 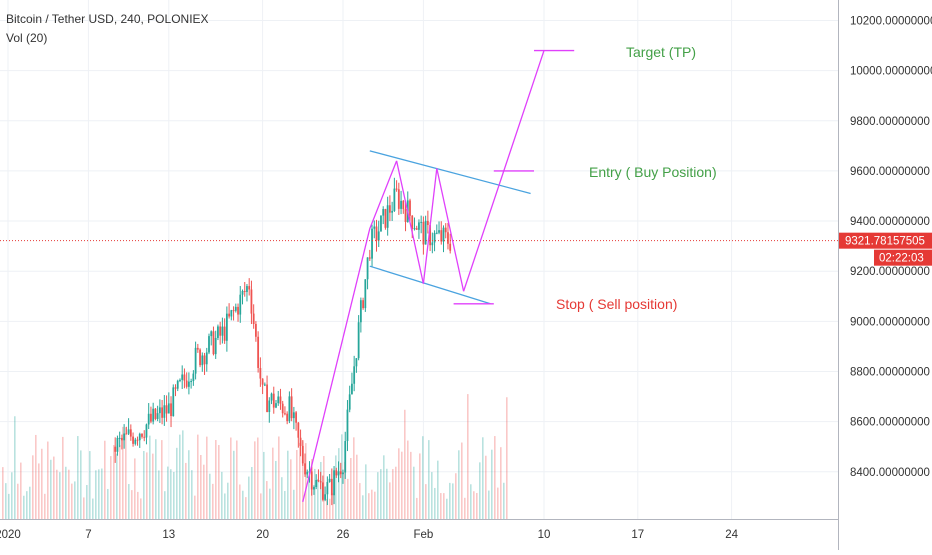 What do you see at coordinates (369, 535) in the screenshot?
I see `time-axis: 2020 7 13 20 26 Feb 10 17 24` at bounding box center [369, 535].